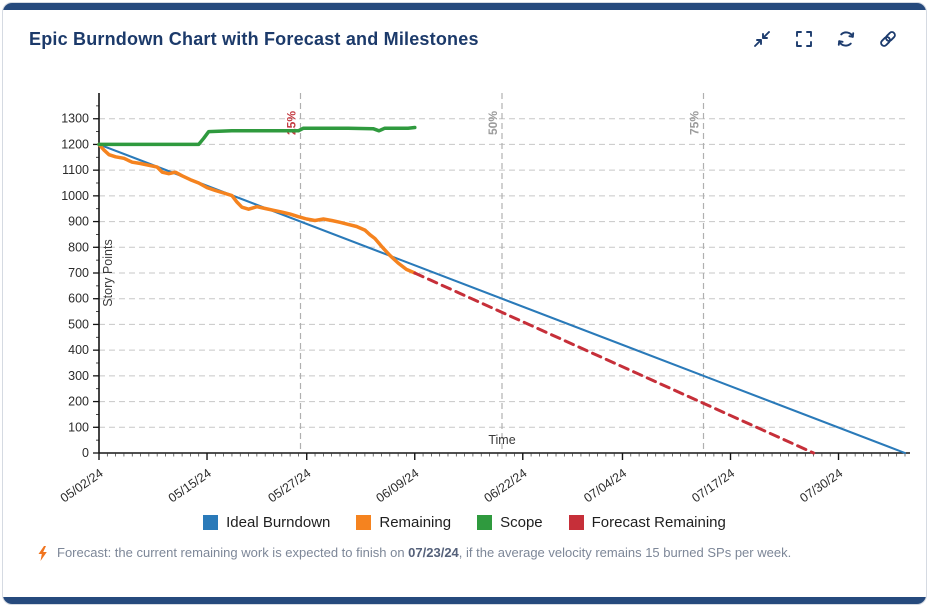 Image resolution: width=929 pixels, height=607 pixels. Describe the element at coordinates (493, 123) in the screenshot. I see `svg-text: 50%` at that location.